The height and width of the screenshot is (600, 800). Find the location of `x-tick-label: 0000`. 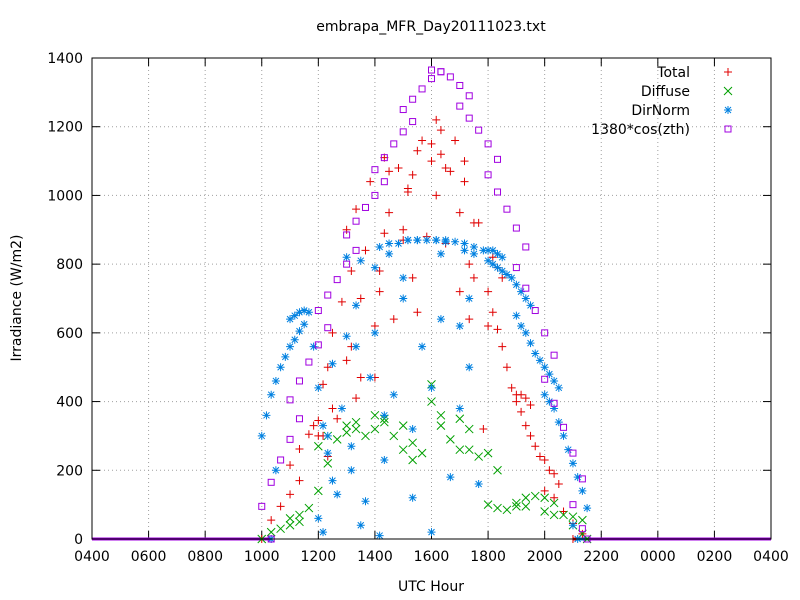

x-tick-label: 0000 is located at coordinates (658, 557).